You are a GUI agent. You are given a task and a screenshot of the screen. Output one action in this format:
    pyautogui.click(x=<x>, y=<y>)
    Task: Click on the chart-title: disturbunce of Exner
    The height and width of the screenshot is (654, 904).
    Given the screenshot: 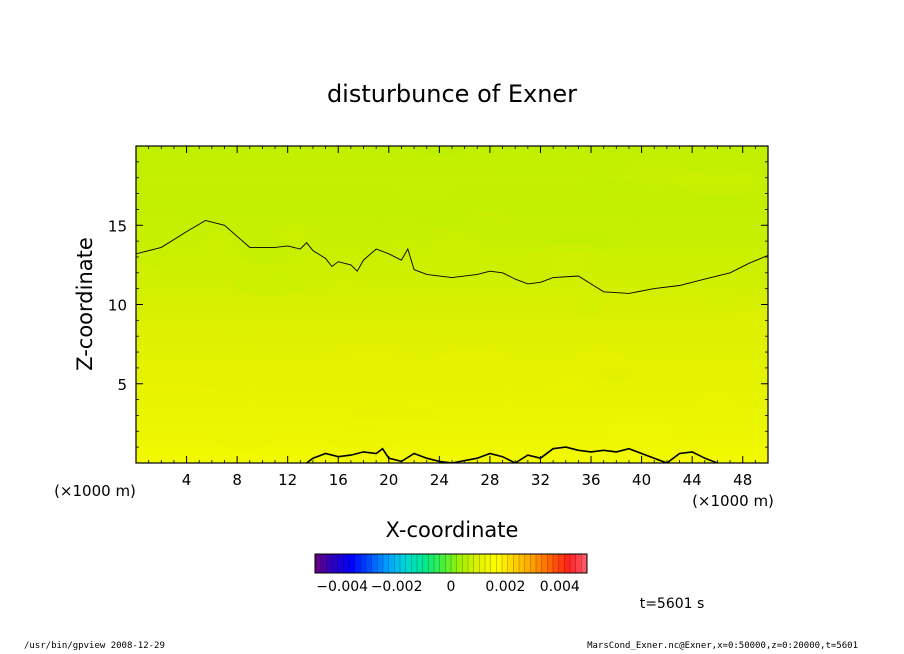 What is the action you would take?
    pyautogui.click(x=452, y=94)
    